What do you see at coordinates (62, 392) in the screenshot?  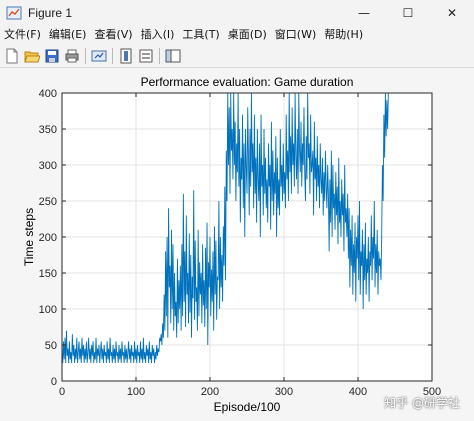 I see `x-tick-label: 0` at bounding box center [62, 392].